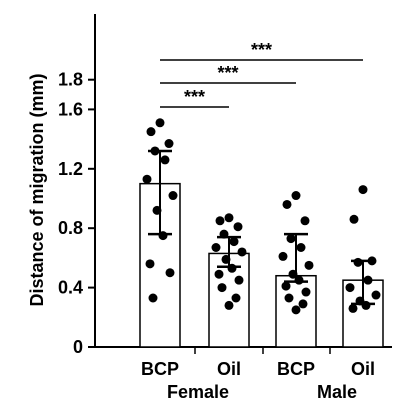 The image size is (415, 410). I want to click on y-tick-label: 1.6, so click(70, 109).